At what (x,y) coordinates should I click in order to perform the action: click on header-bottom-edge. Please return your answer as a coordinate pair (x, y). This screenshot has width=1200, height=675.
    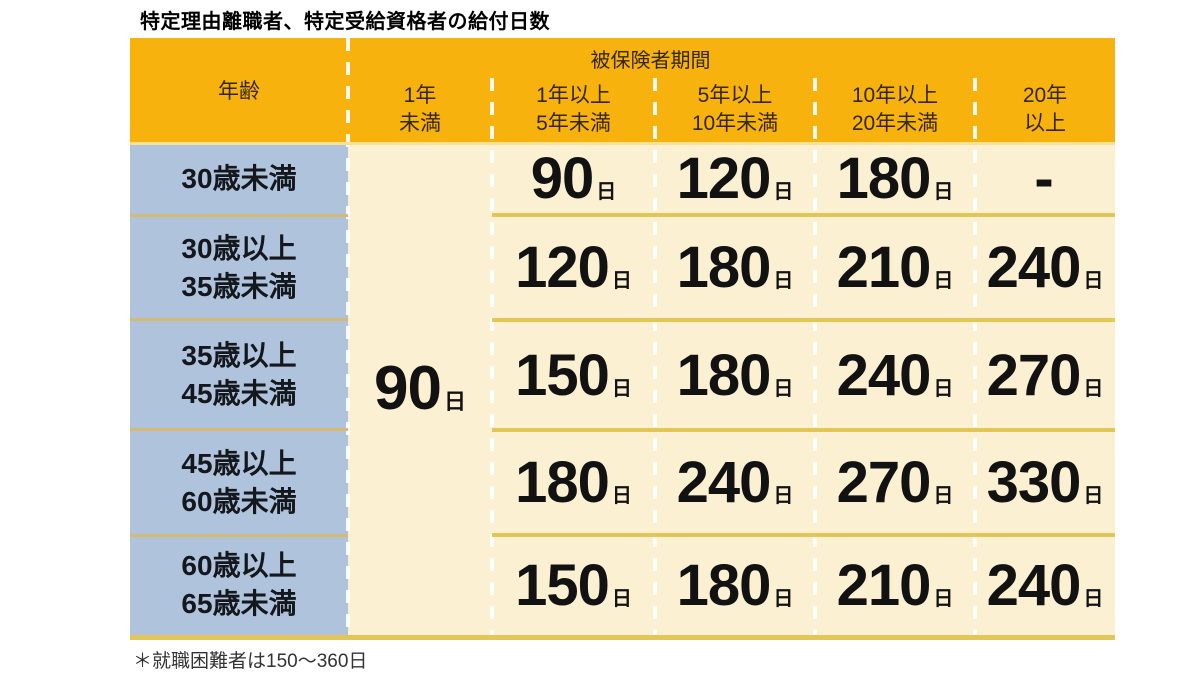
    Looking at the image, I should click on (622, 143).